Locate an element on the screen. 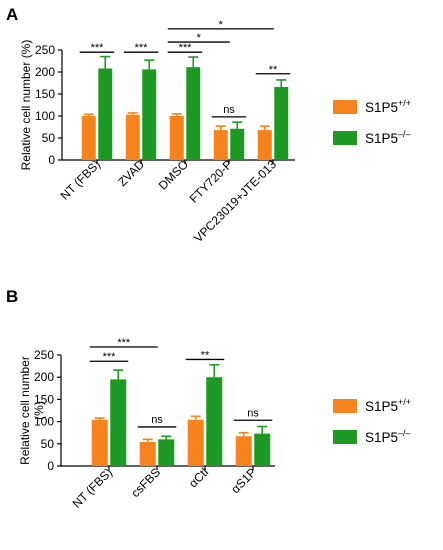 The height and width of the screenshot is (550, 443). category-label: αCtl is located at coordinates (198, 477).